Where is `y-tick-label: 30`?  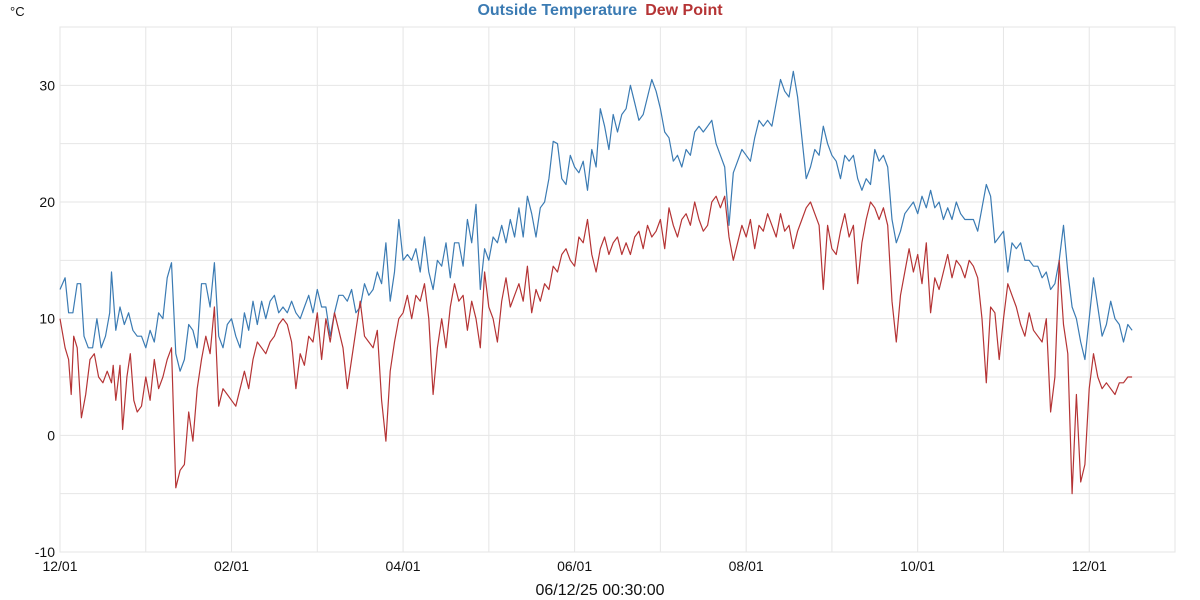
y-tick-label: 30 is located at coordinates (47, 85).